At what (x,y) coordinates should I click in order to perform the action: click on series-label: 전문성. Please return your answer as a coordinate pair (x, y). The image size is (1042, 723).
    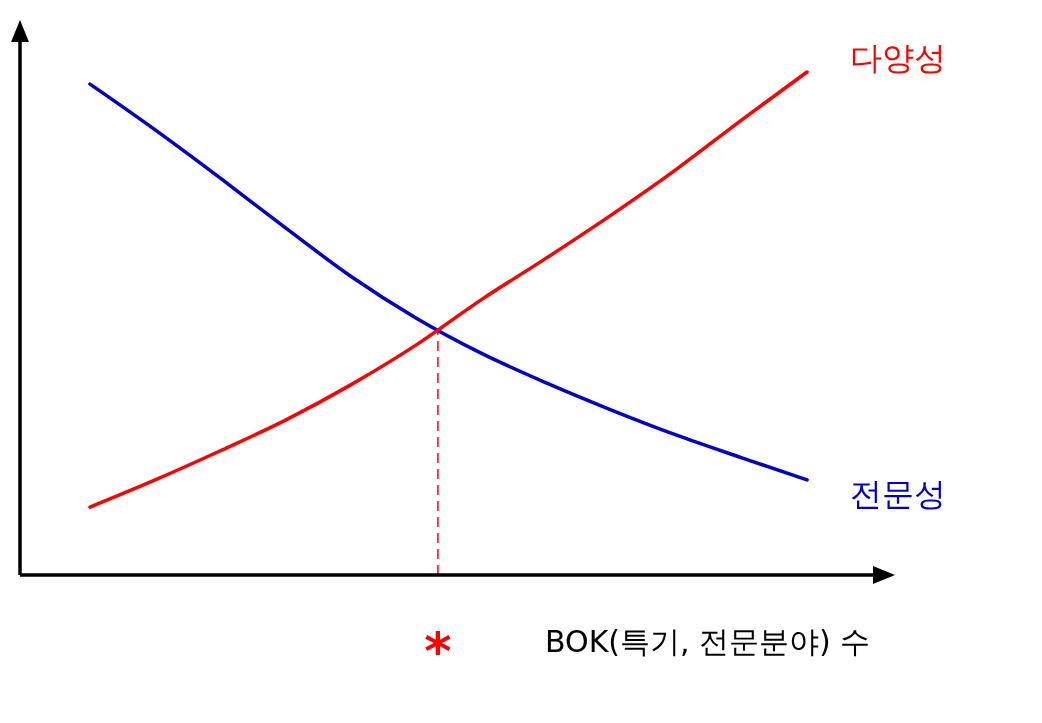
    Looking at the image, I should click on (898, 493).